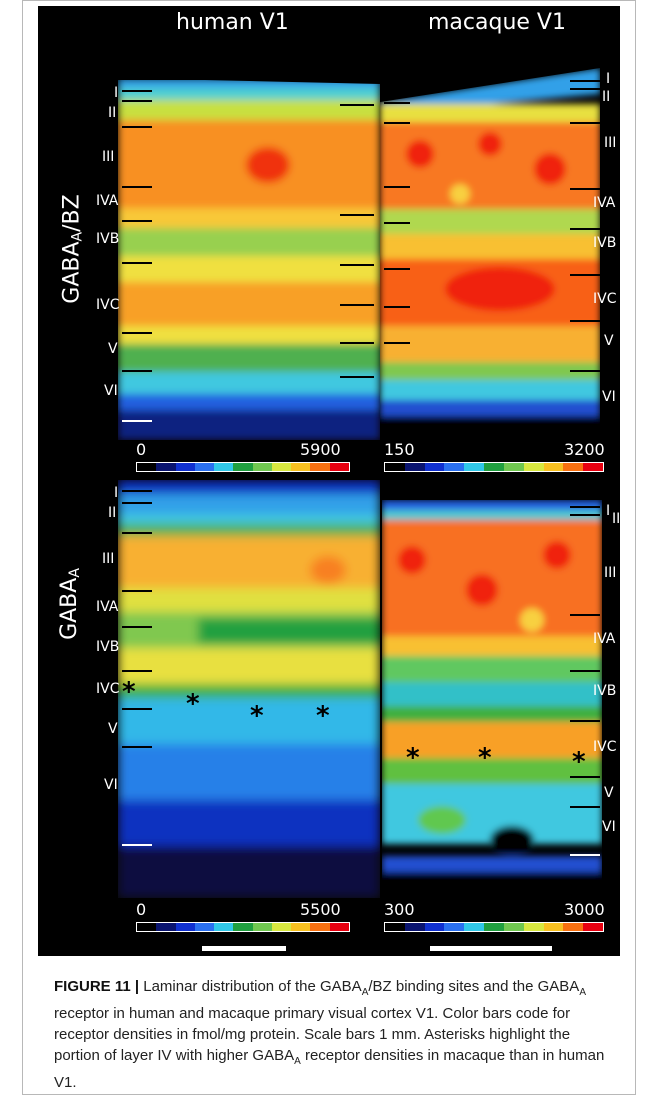  I want to click on row-label-bottom: GABAA, so click(69, 604).